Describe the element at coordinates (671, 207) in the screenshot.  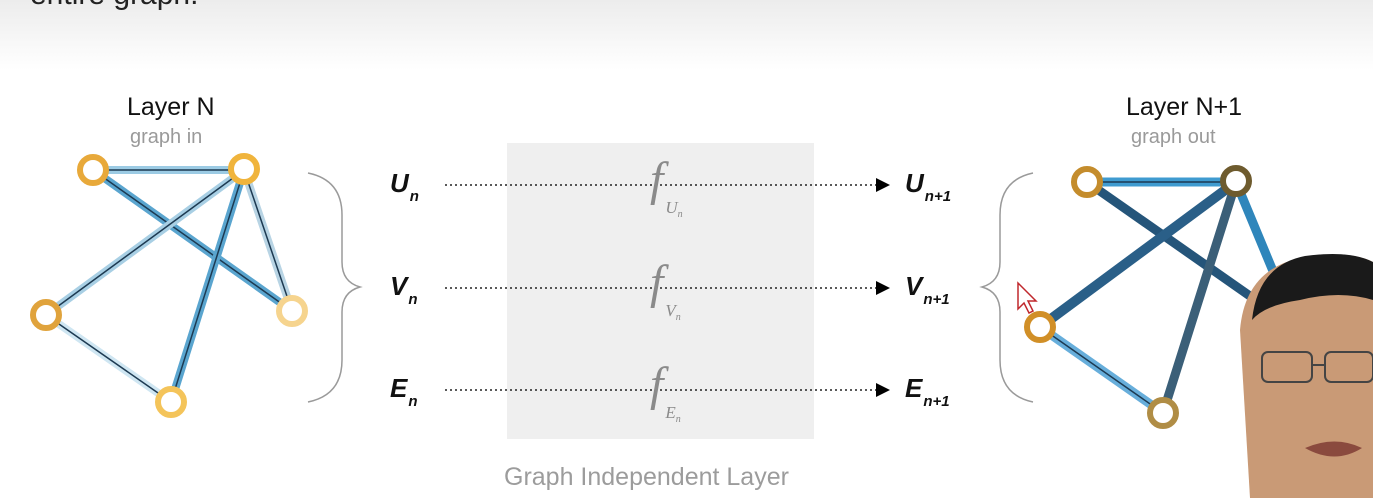
I see `function-u-sub: U` at that location.